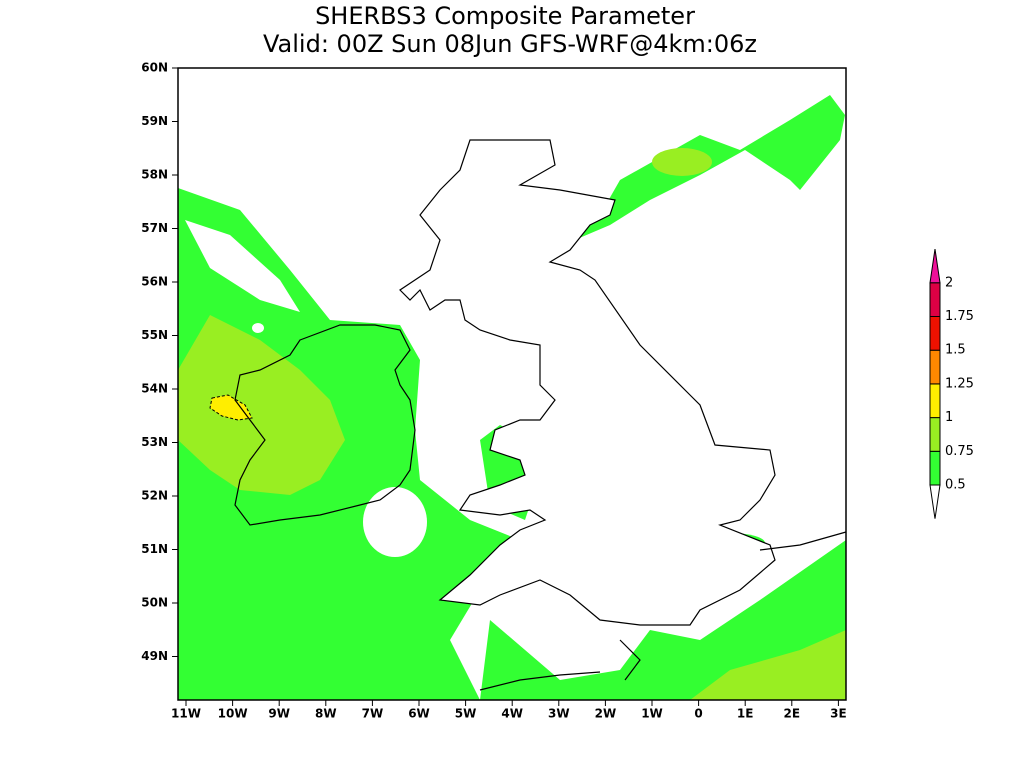 The image size is (1024, 768). I want to click on lon-label: 4W, so click(512, 714).